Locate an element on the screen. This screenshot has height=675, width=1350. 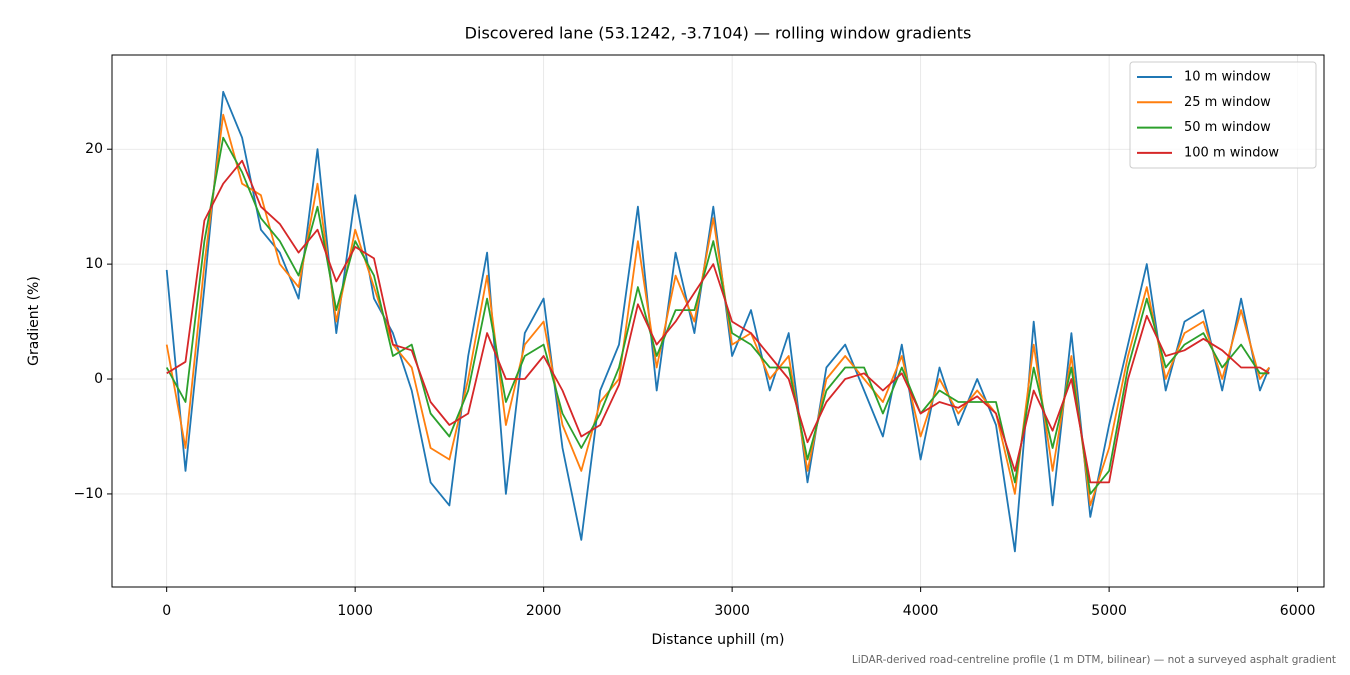
x-axis-label: Distance uphill (m) is located at coordinates (718, 640).